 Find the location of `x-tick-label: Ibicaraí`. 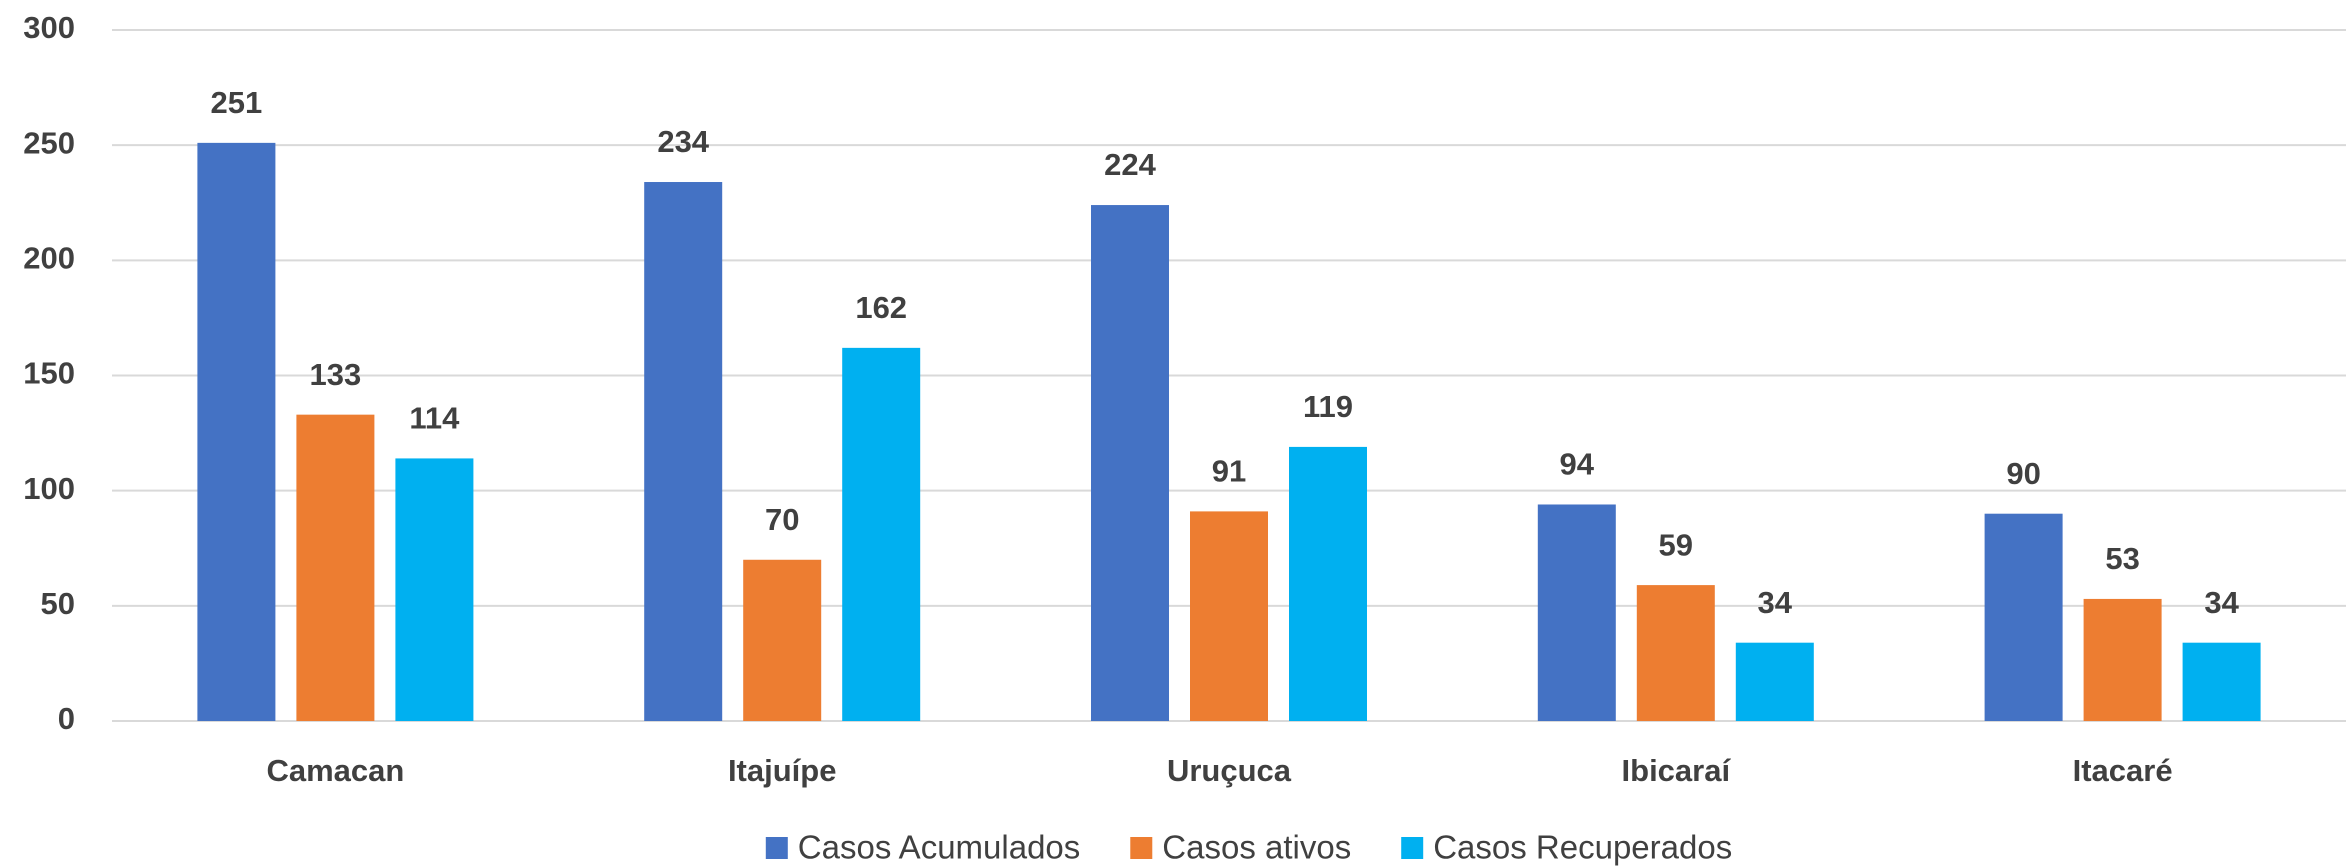

x-tick-label: Ibicaraí is located at coordinates (1677, 770).